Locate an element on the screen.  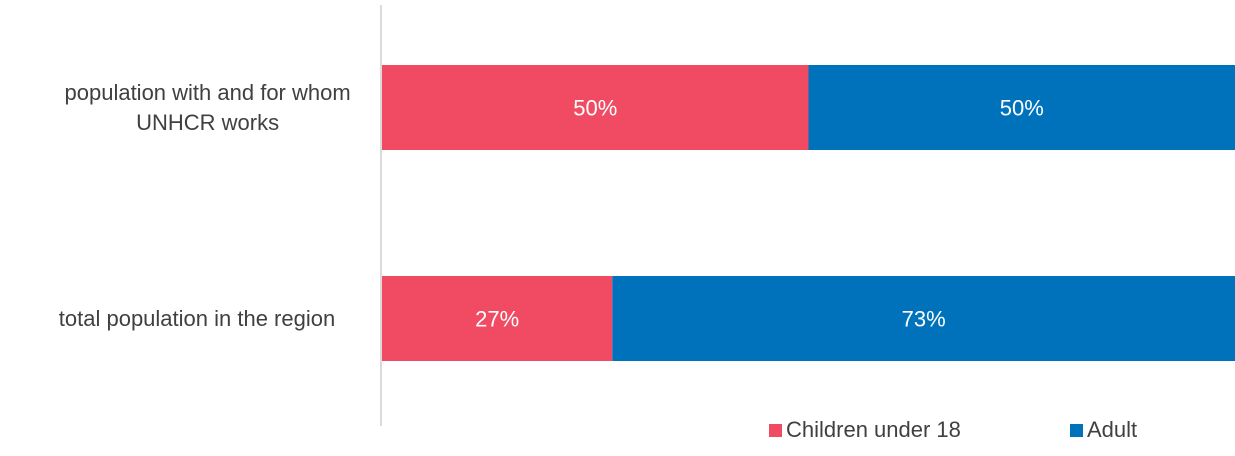
category-label: population with and for whom UNHCR works is located at coordinates (208, 107).